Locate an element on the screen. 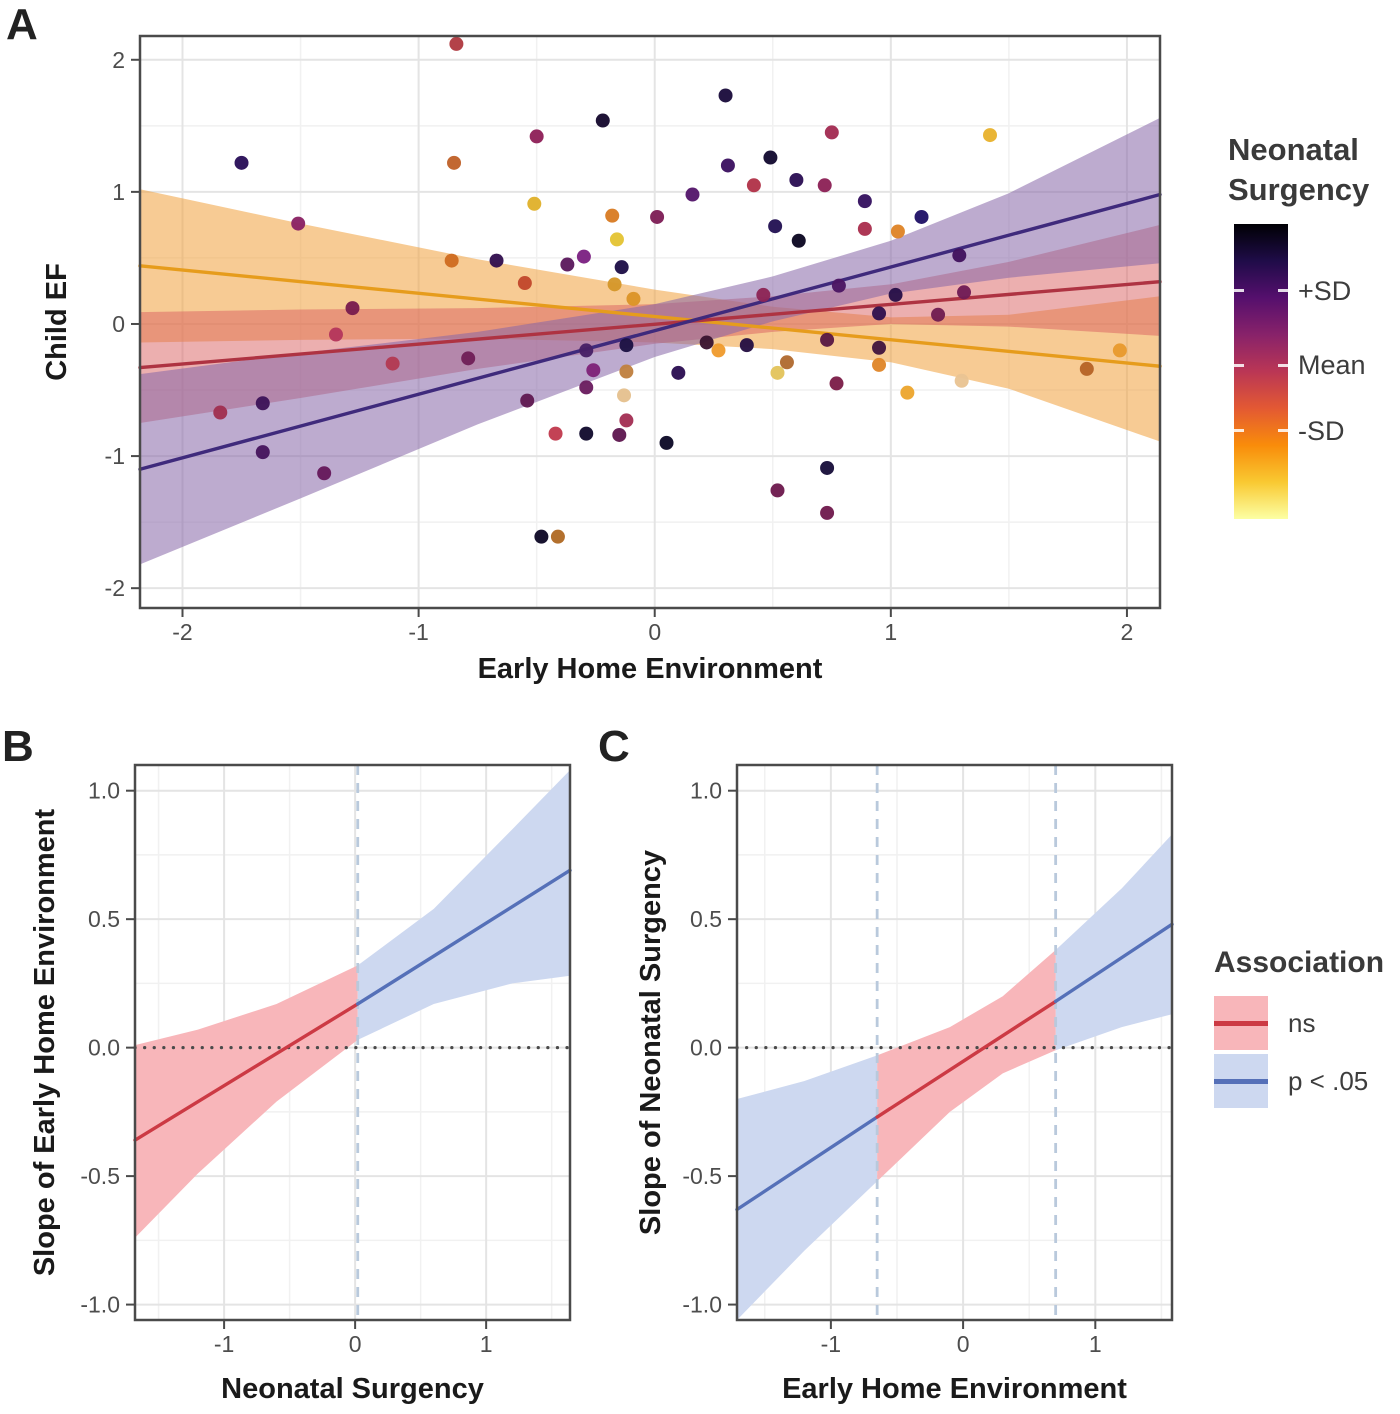  y-tick-label: 0.5 is located at coordinates (706, 919).